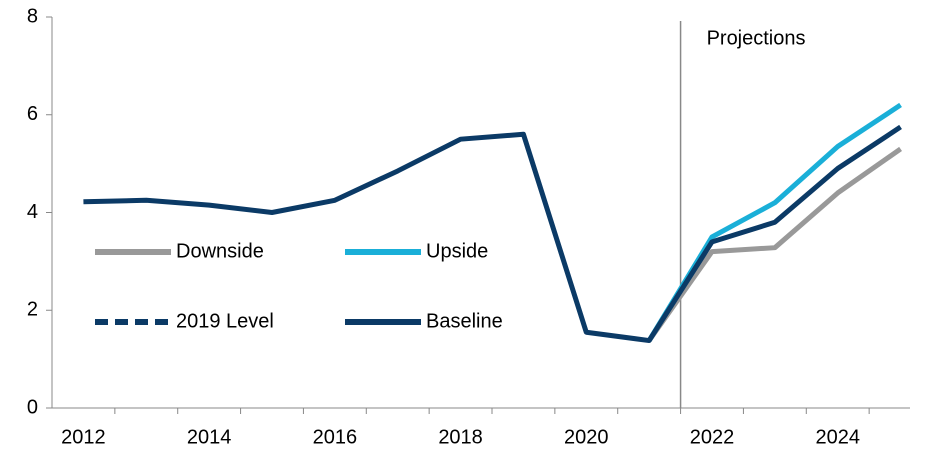 This screenshot has width=926, height=451. What do you see at coordinates (464, 321) in the screenshot?
I see `legend-label: Baseline` at bounding box center [464, 321].